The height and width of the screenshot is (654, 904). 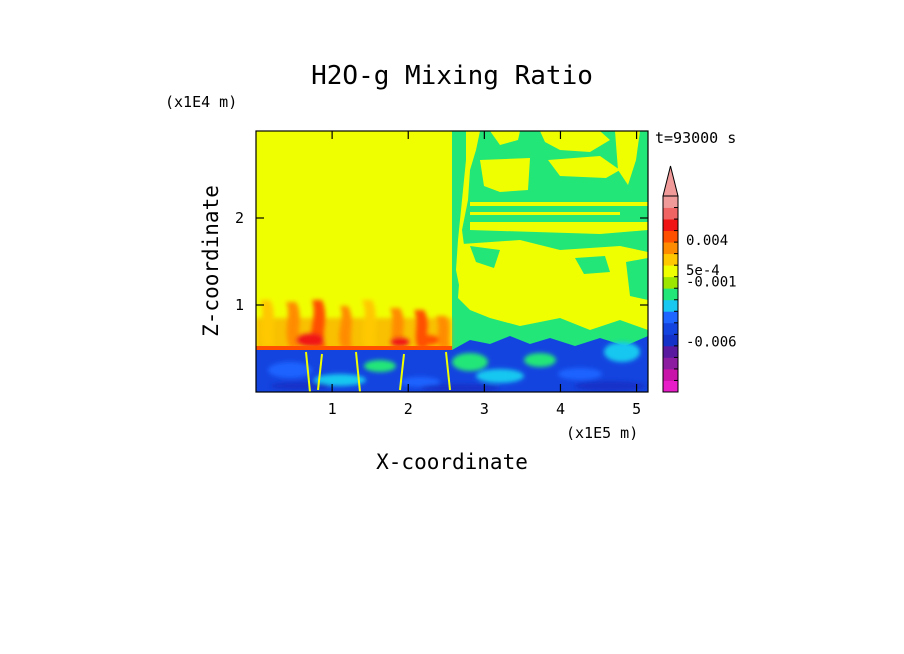 What do you see at coordinates (636, 409) in the screenshot?
I see `x-tick-label: 5` at bounding box center [636, 409].